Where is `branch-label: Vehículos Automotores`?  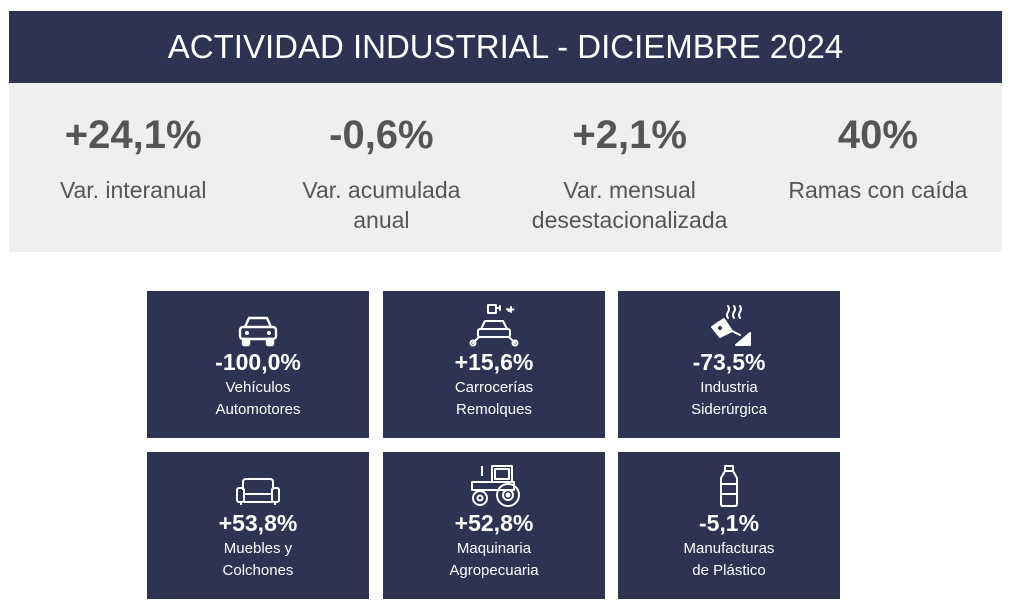
branch-label: Vehículos Automotores is located at coordinates (257, 399).